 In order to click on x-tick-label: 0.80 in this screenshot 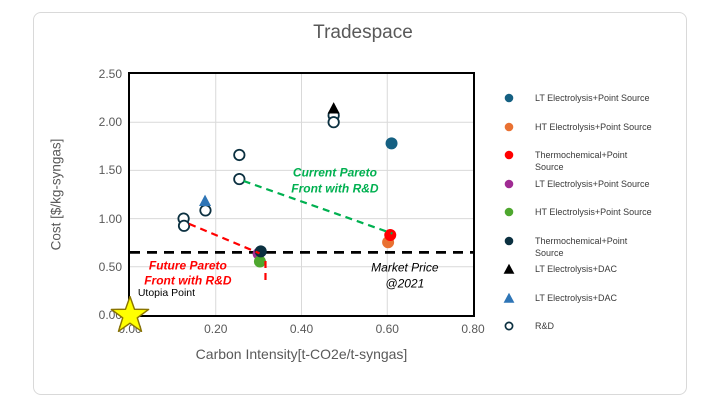, I will do `click(473, 329)`.